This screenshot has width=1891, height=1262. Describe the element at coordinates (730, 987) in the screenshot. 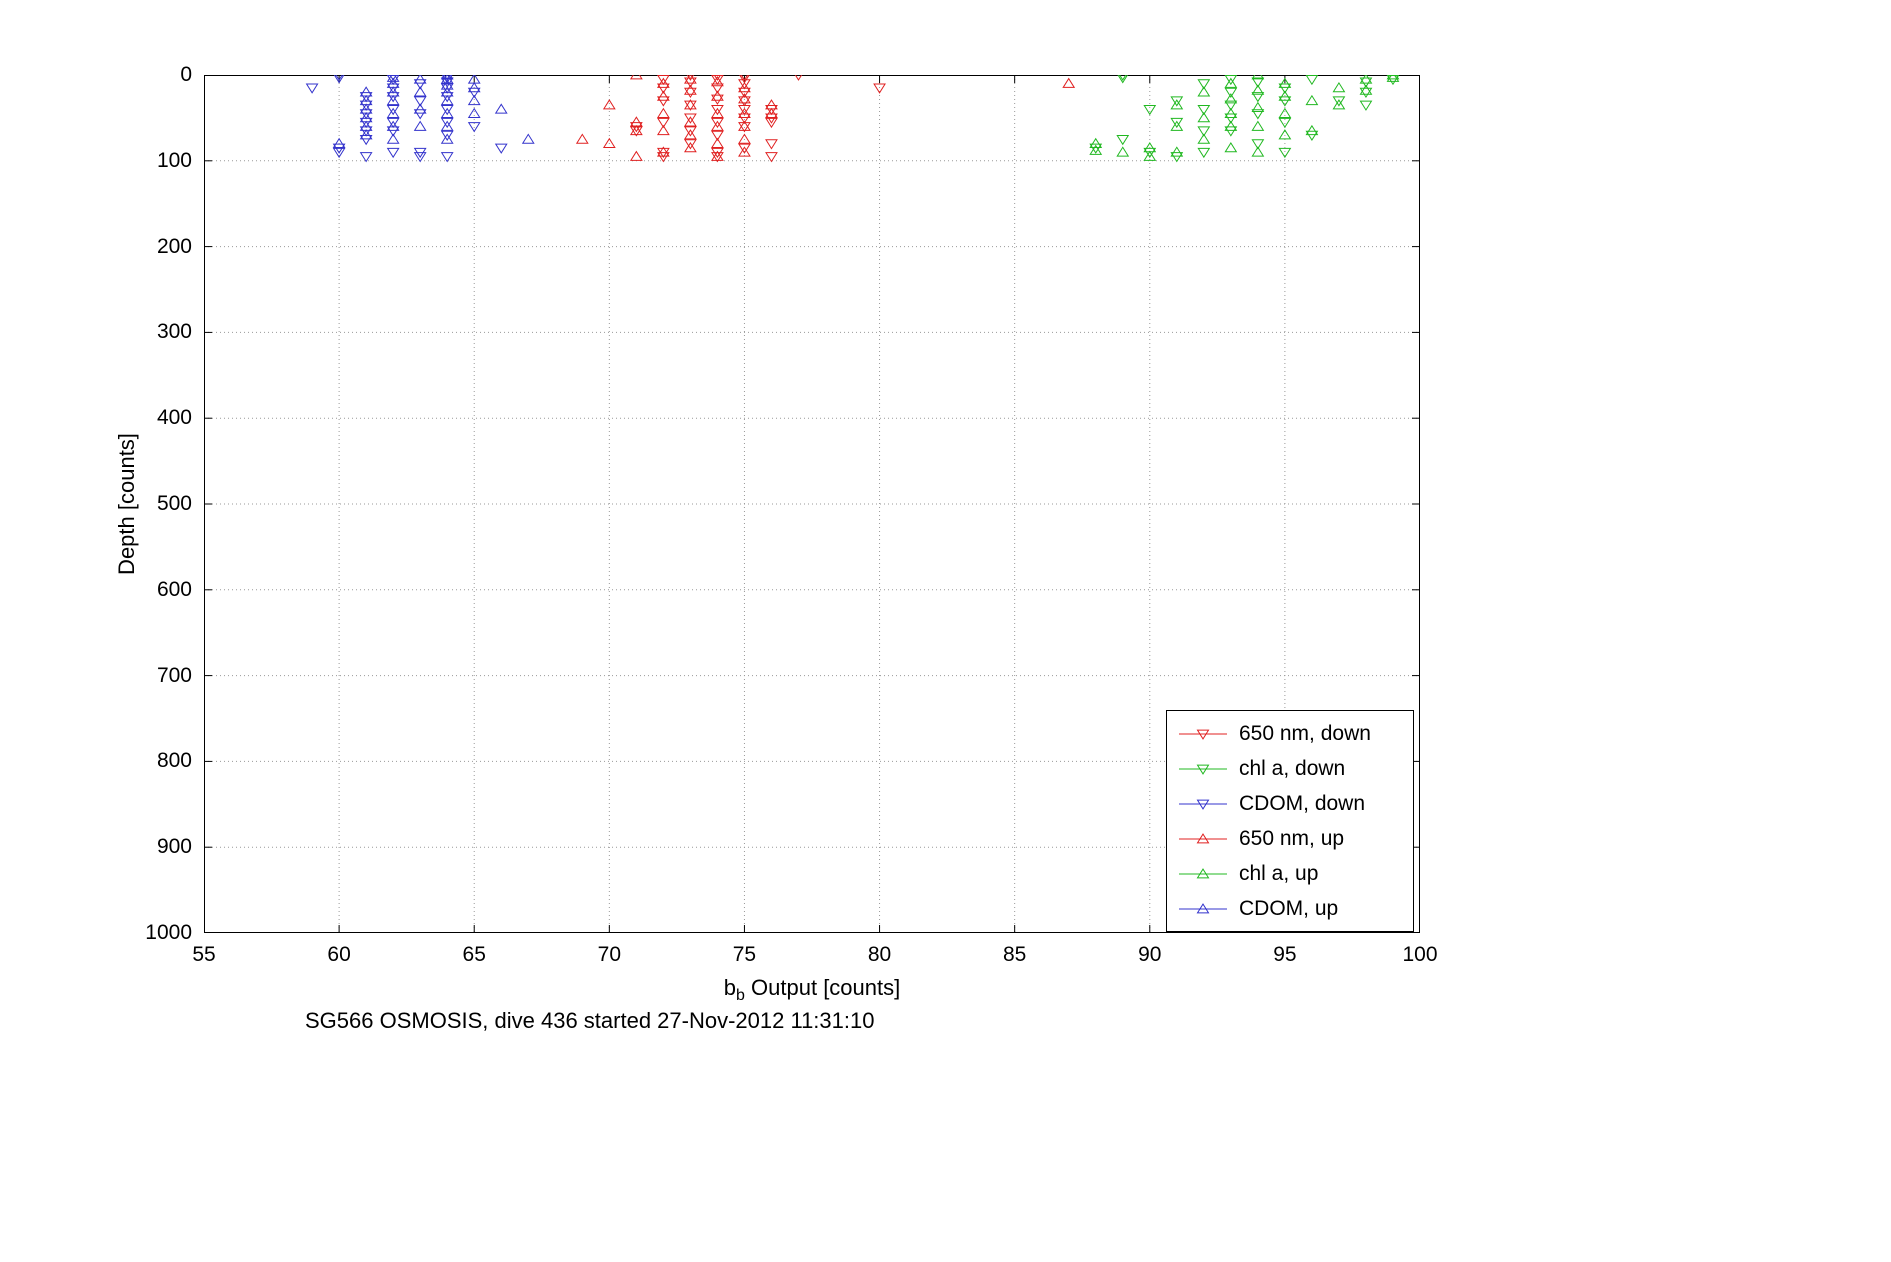

I see `x-axis-label-main: b` at that location.